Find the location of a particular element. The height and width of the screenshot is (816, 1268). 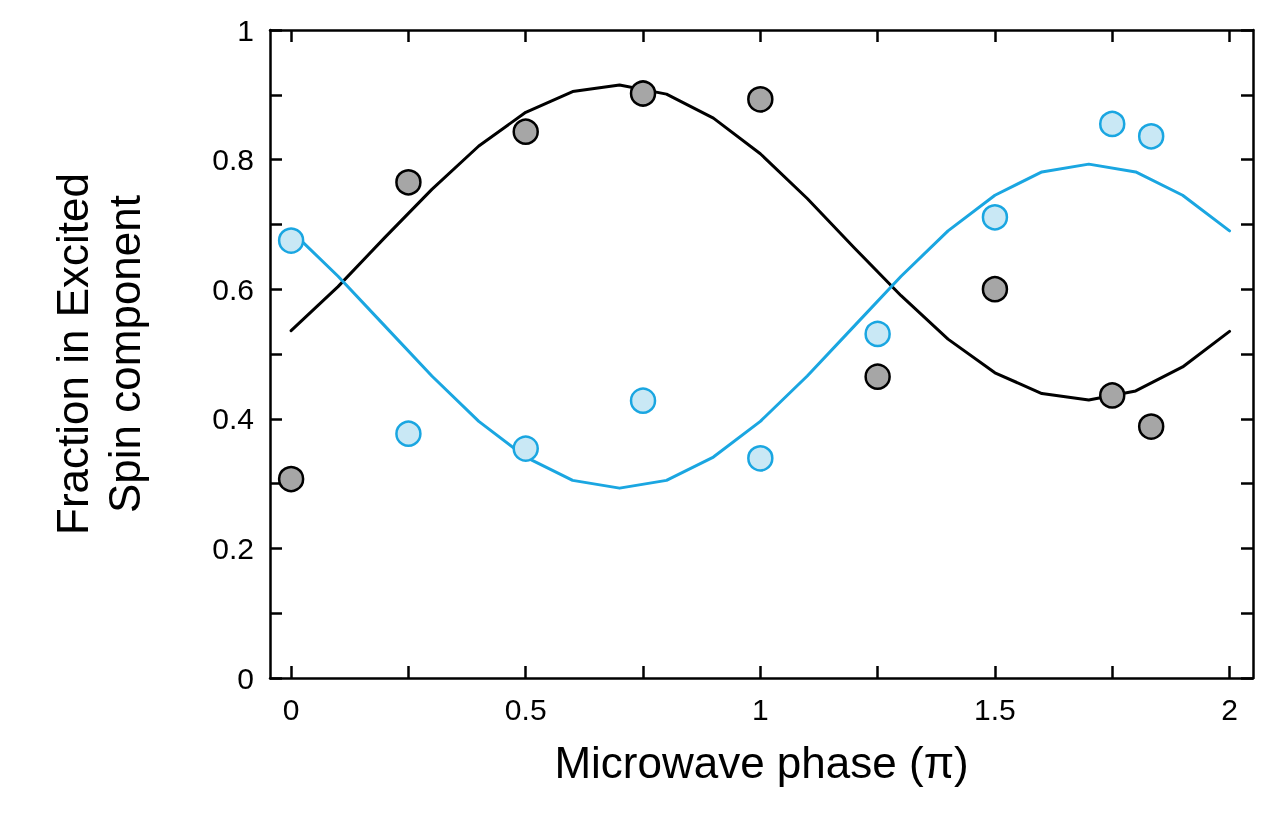

x-tick-label: 1.5 is located at coordinates (995, 709).